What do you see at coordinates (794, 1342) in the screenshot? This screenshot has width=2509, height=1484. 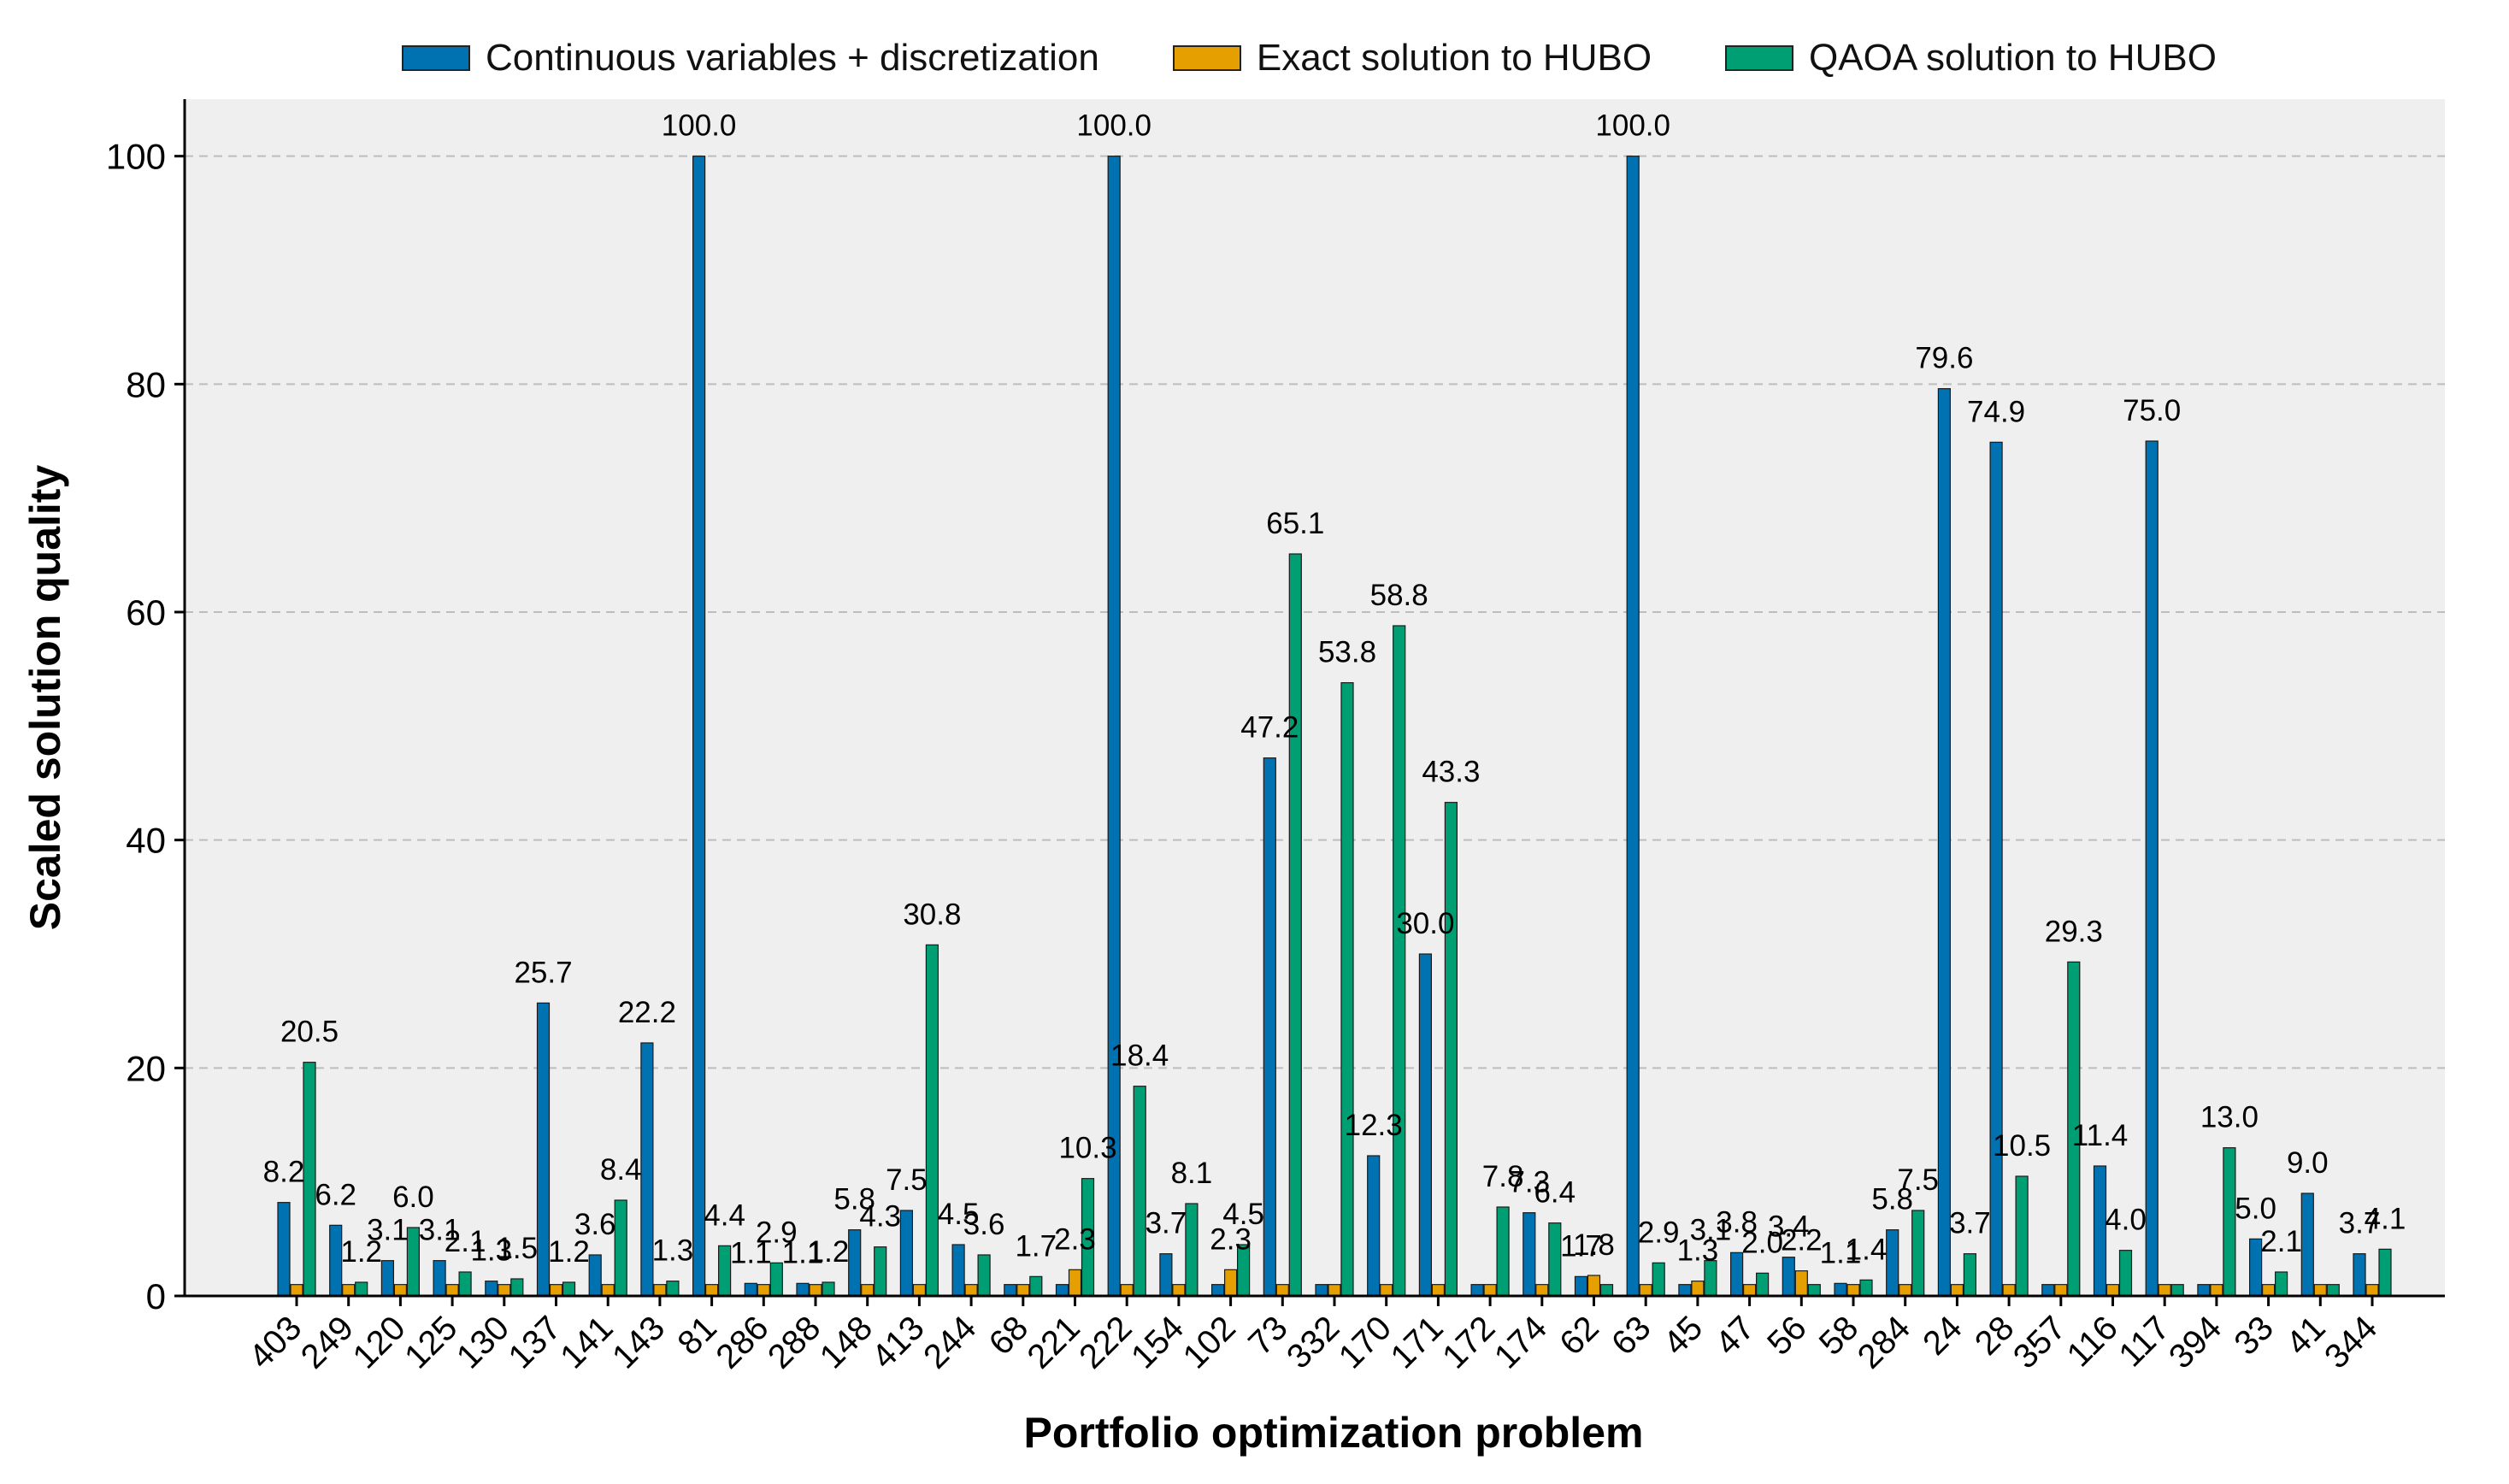 I see `x-tick-label: 288` at bounding box center [794, 1342].